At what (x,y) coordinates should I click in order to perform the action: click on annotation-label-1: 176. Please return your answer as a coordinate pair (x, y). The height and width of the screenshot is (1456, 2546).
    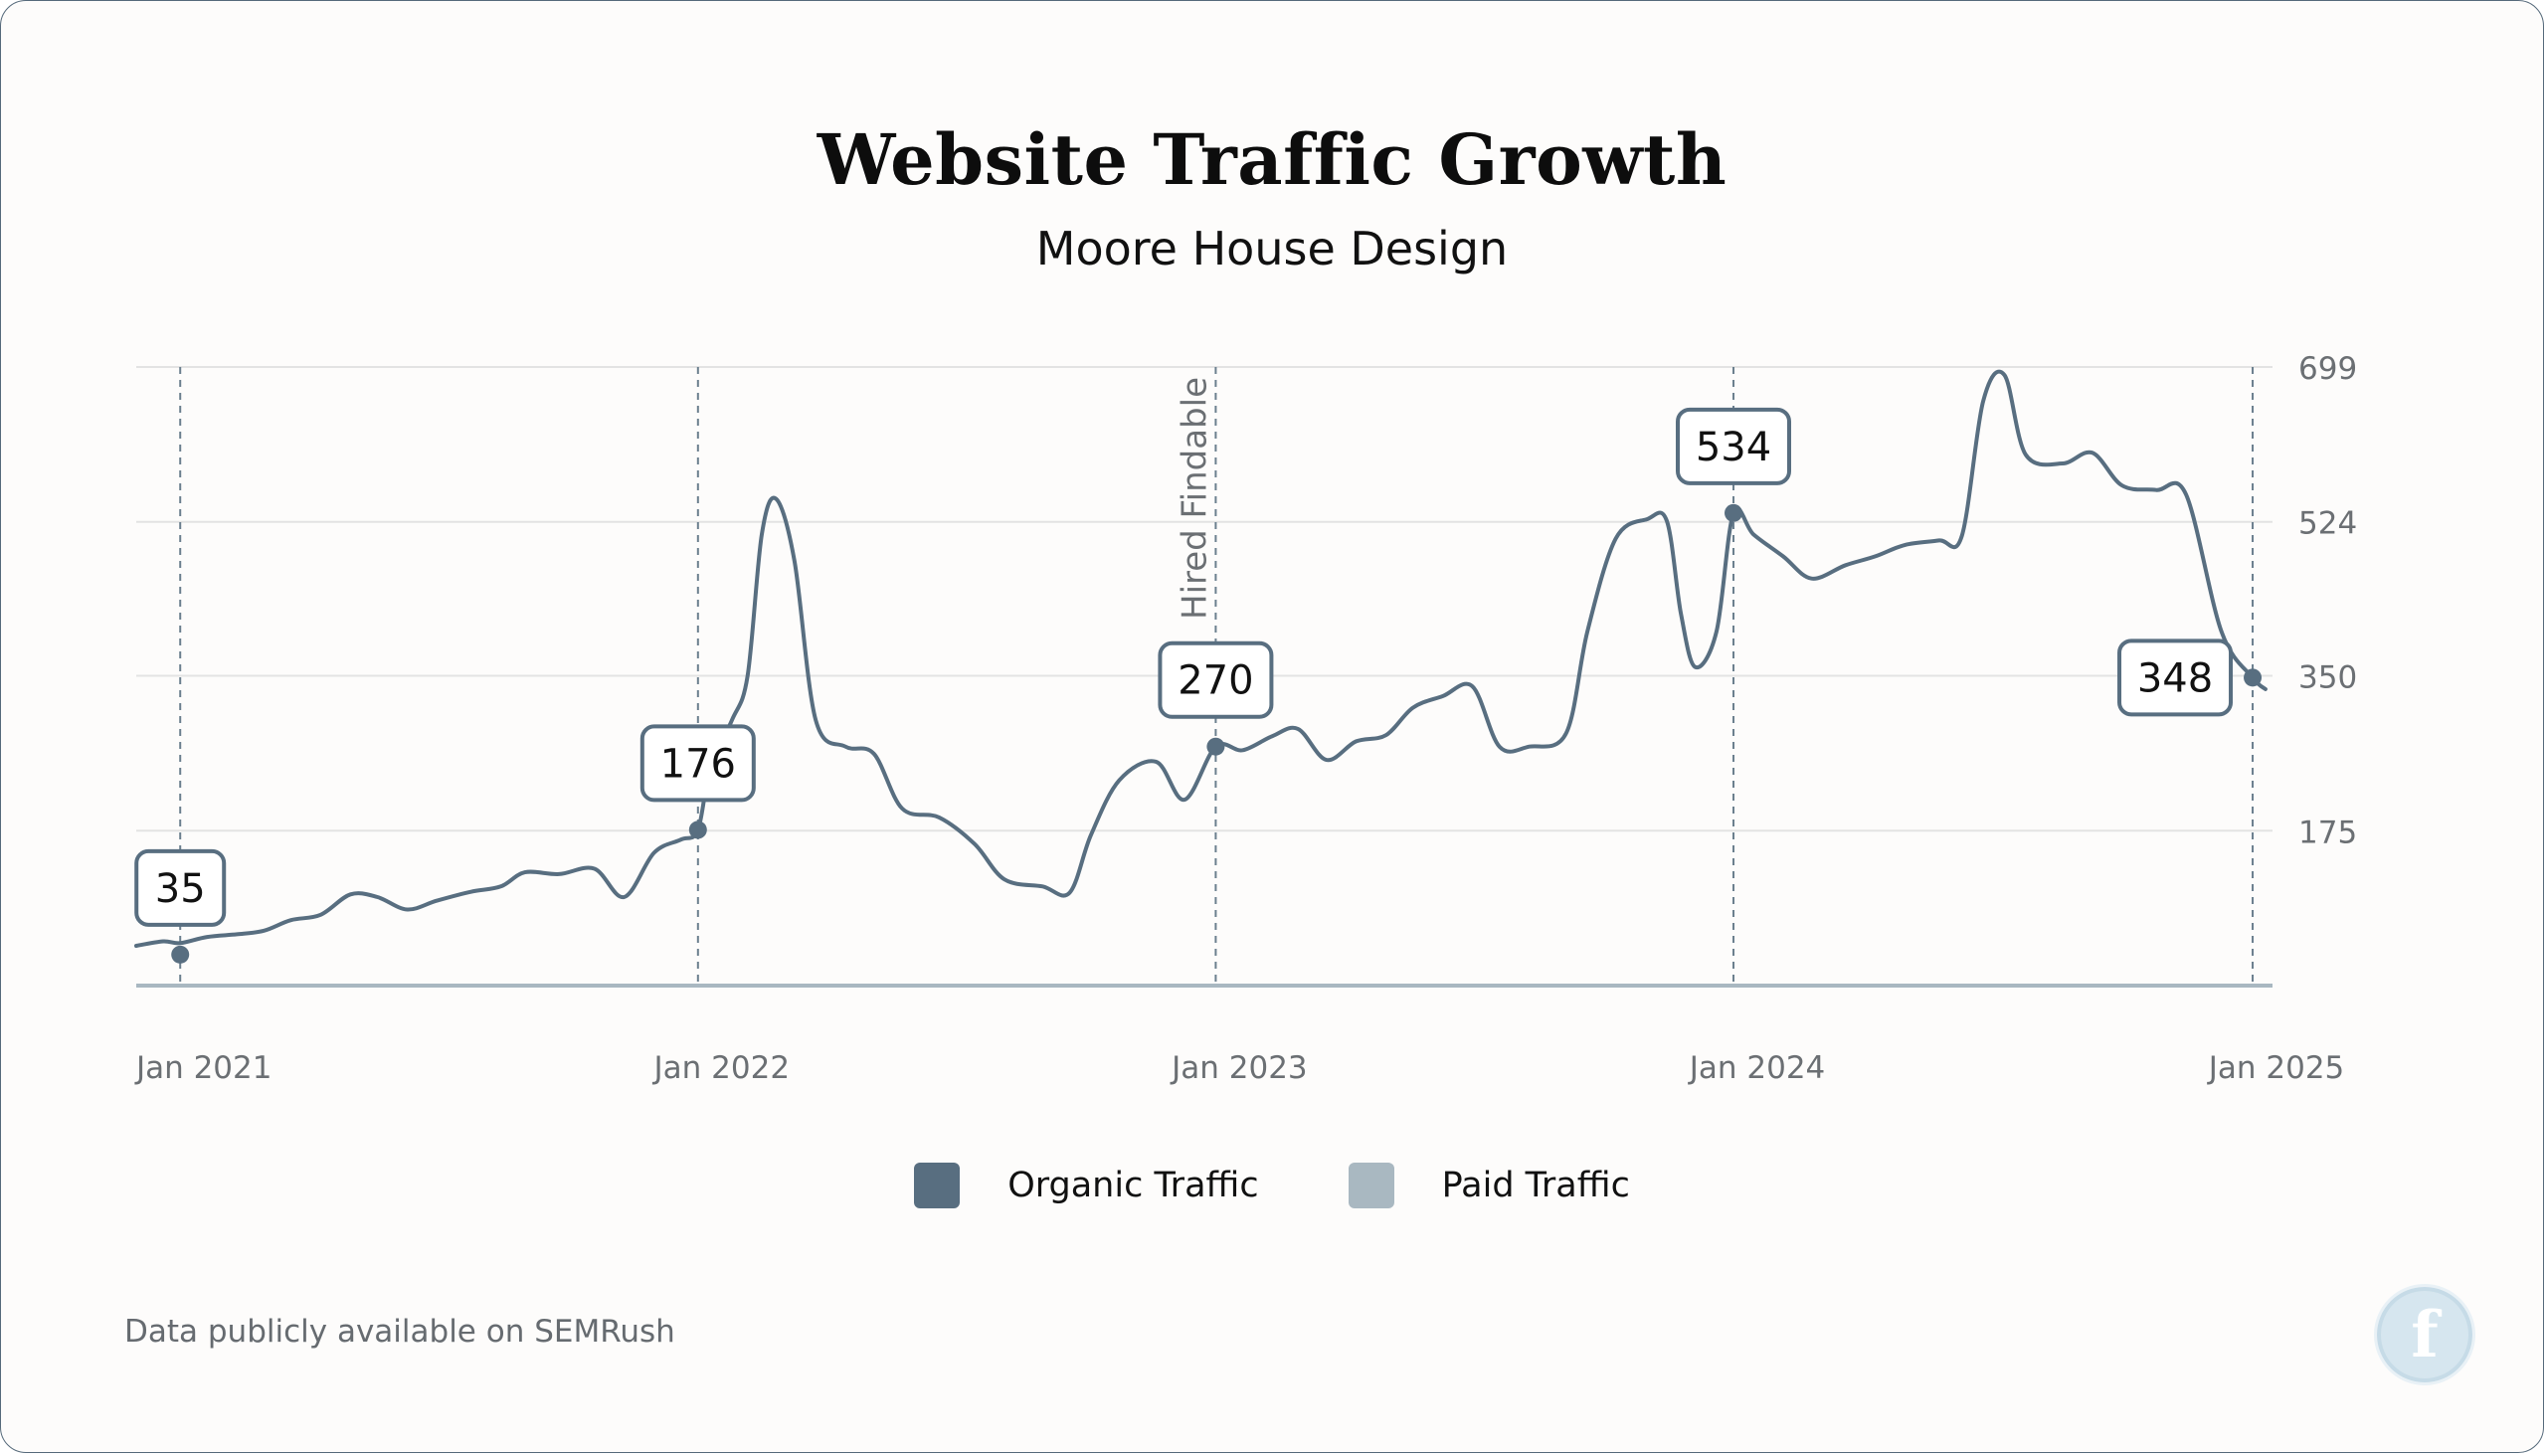
    Looking at the image, I should click on (698, 764).